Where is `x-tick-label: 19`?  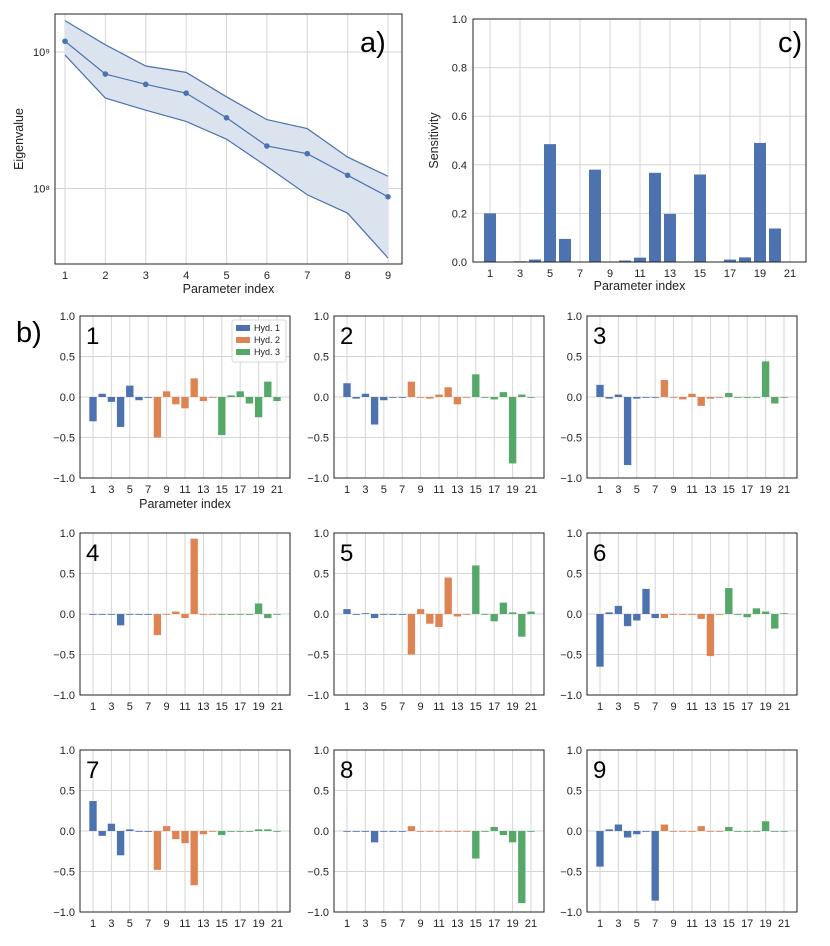
x-tick-label: 19 is located at coordinates (765, 490).